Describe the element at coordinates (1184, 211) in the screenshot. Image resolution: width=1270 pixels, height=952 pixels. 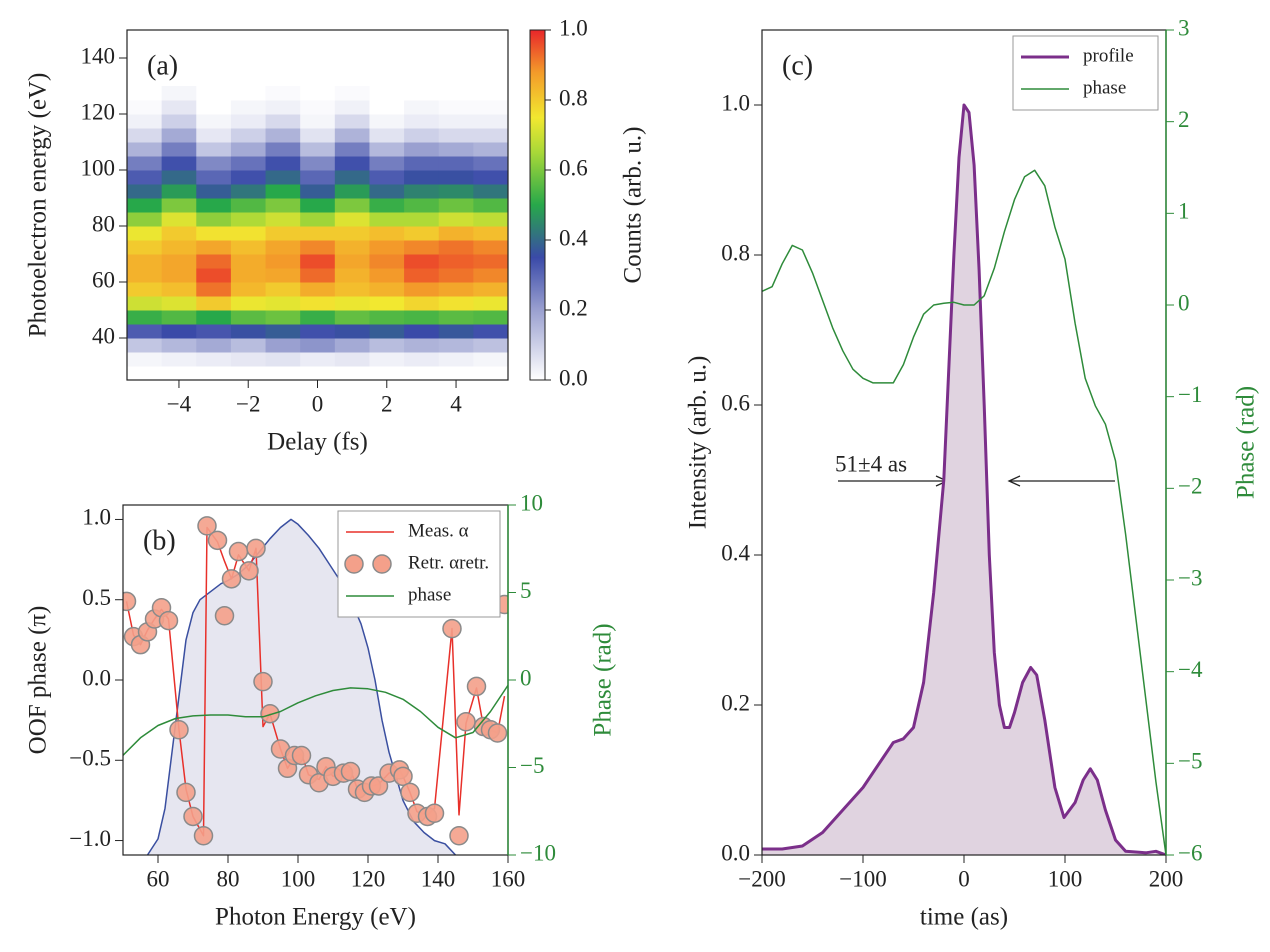
I see `y2-tick-label: 1` at that location.